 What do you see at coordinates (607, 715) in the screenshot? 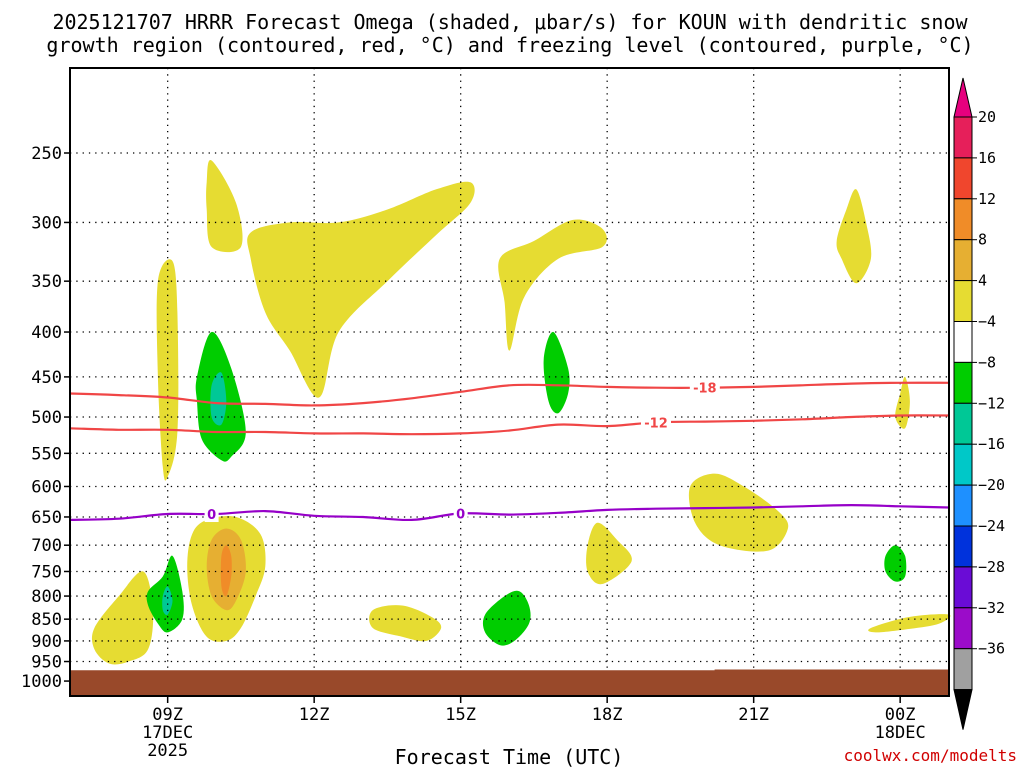
I see `x-tick-label-18Z: 18Z` at bounding box center [607, 715].